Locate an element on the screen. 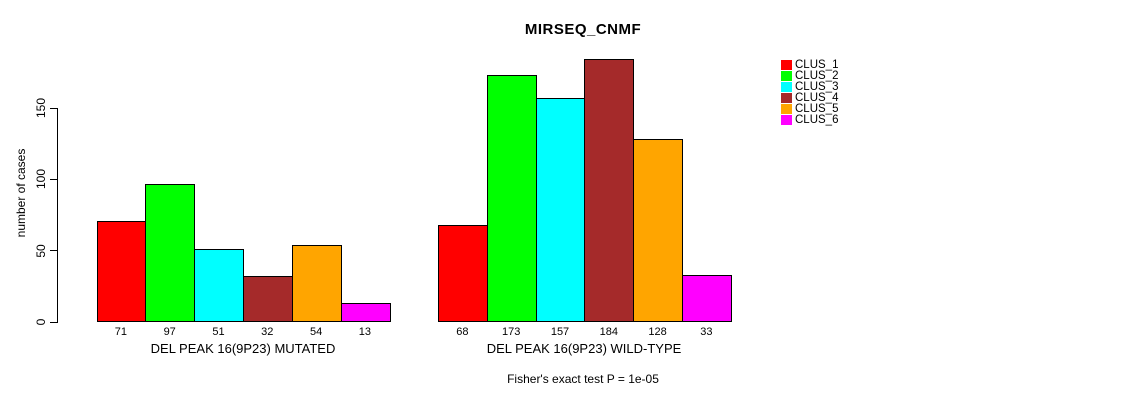 The height and width of the screenshot is (400, 1140). y-tick-label: 50 is located at coordinates (41, 250).